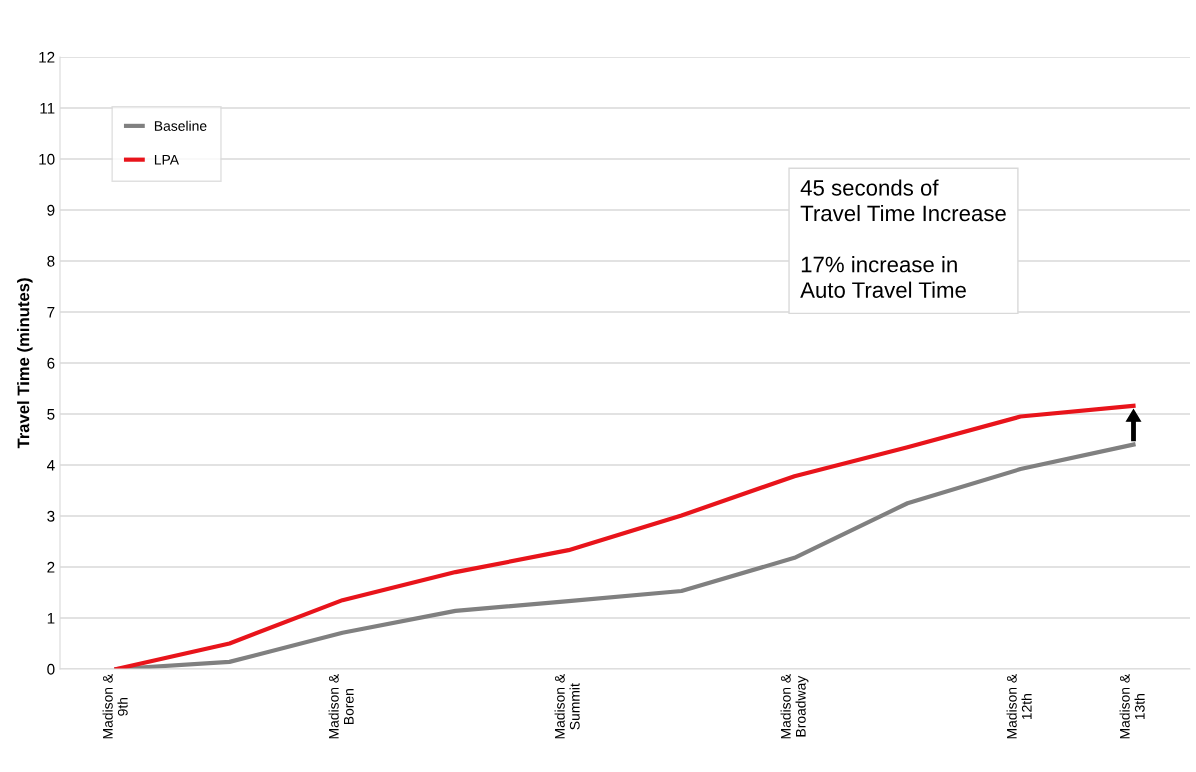  What do you see at coordinates (903, 200) in the screenshot?
I see `annotation: 45 seconds of Travel Time Increase` at bounding box center [903, 200].